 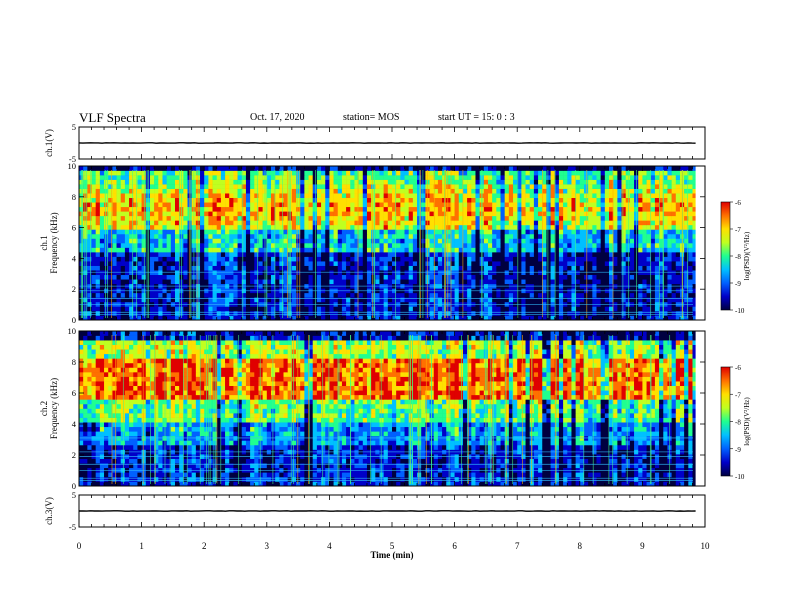 What do you see at coordinates (375, 143) in the screenshot?
I see `ch1-waveform-panel: ch.1(V) 5 -5` at bounding box center [375, 143].